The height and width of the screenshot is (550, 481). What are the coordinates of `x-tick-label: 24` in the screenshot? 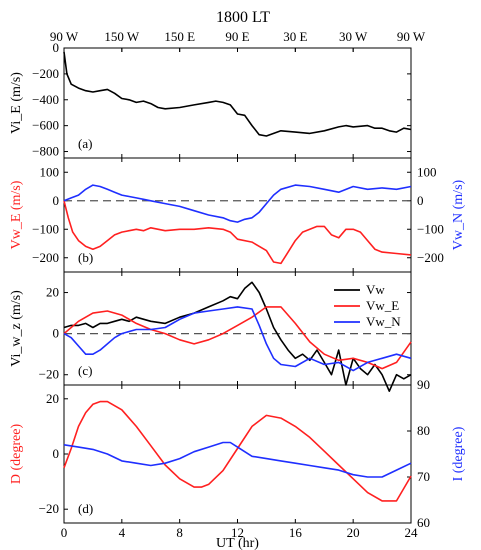 It's located at (412, 532).